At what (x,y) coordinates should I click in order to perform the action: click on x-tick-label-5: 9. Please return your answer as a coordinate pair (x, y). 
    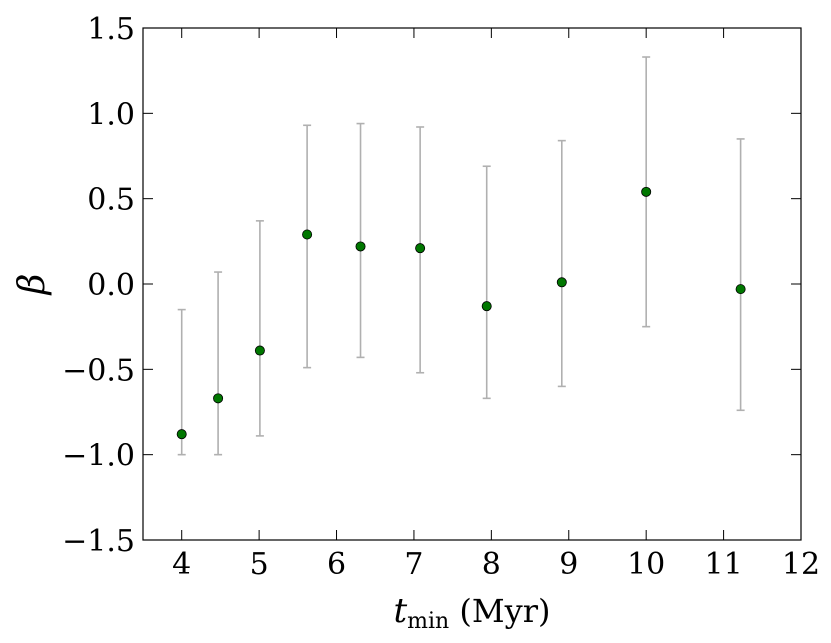
    Looking at the image, I should click on (568, 564).